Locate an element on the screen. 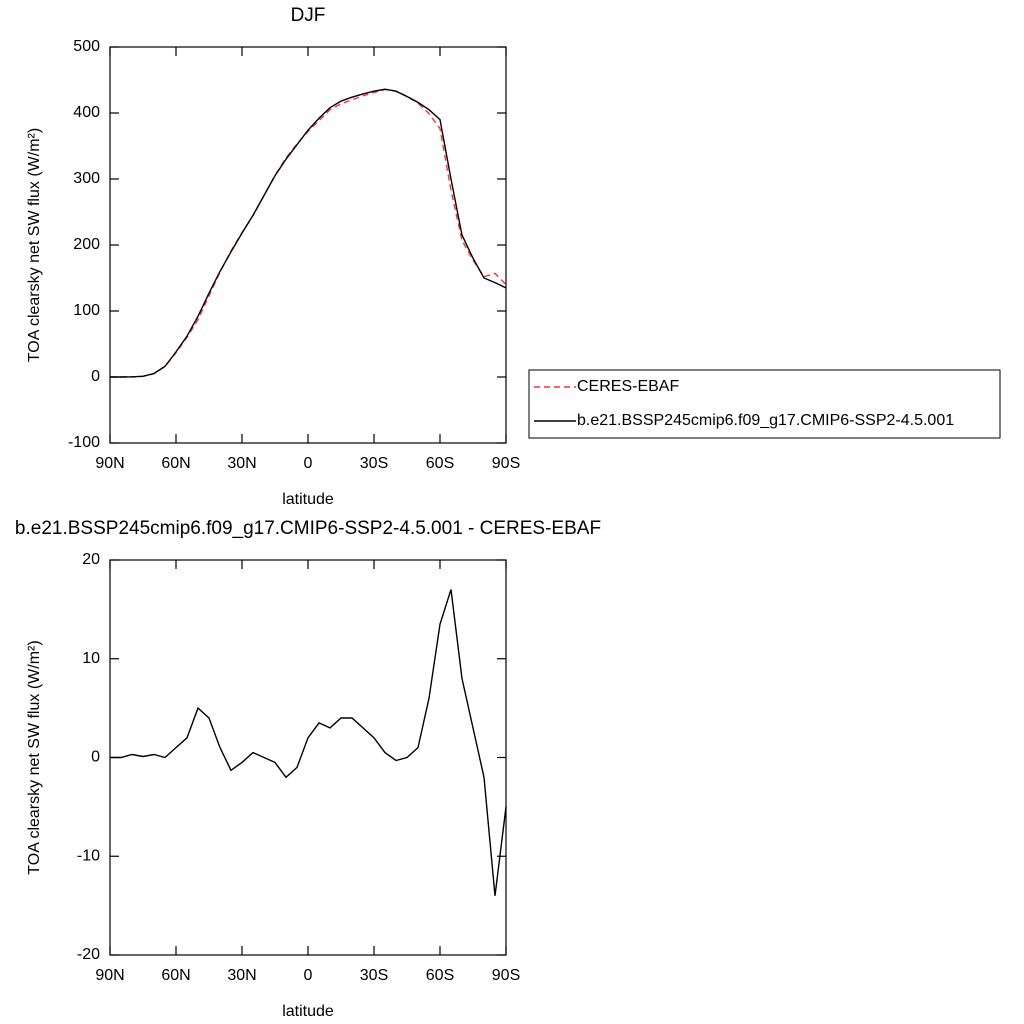 This screenshot has width=1024, height=1024. y-tick-label: 400 is located at coordinates (86, 112).